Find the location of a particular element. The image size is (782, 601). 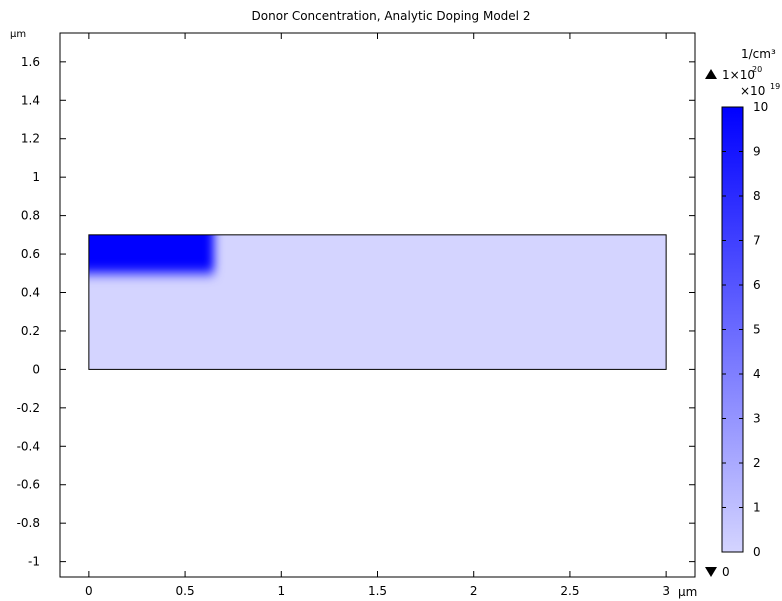

x-tick-label: 0.5 is located at coordinates (185, 591).